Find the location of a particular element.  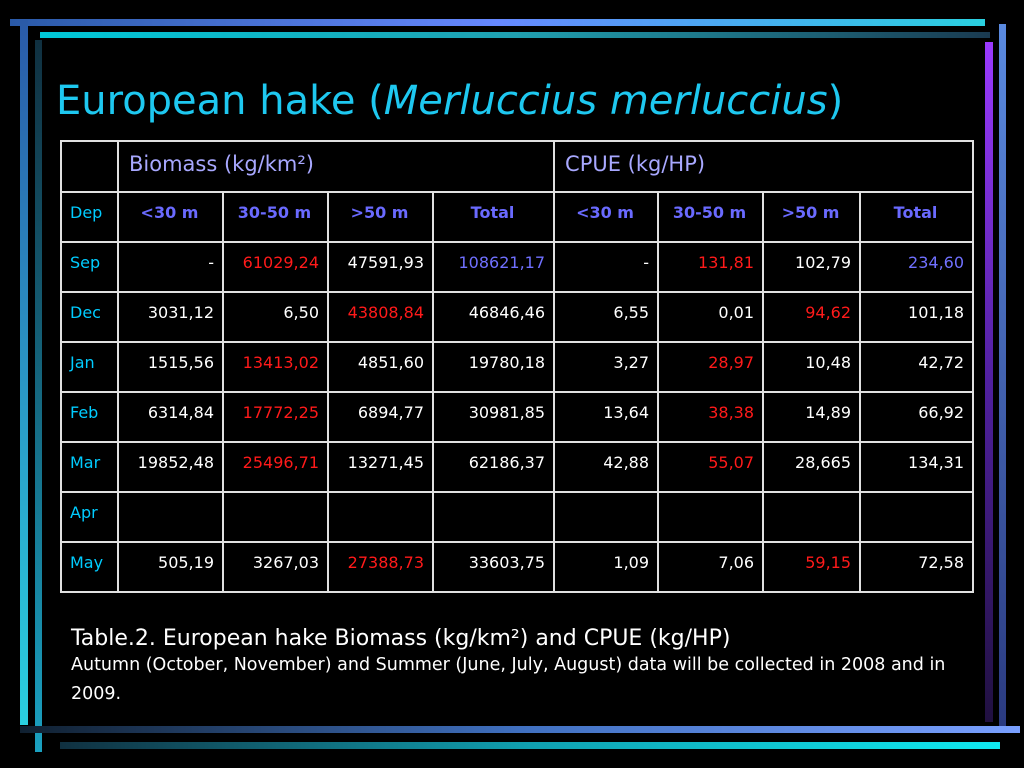

table-cell: 6,50 is located at coordinates (275, 317).